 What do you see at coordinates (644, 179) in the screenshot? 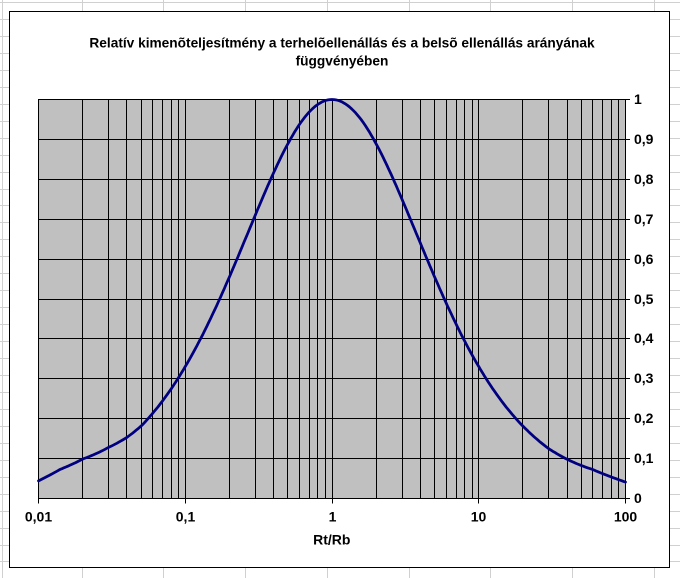
I see `svg-text: 0,8` at bounding box center [644, 179].